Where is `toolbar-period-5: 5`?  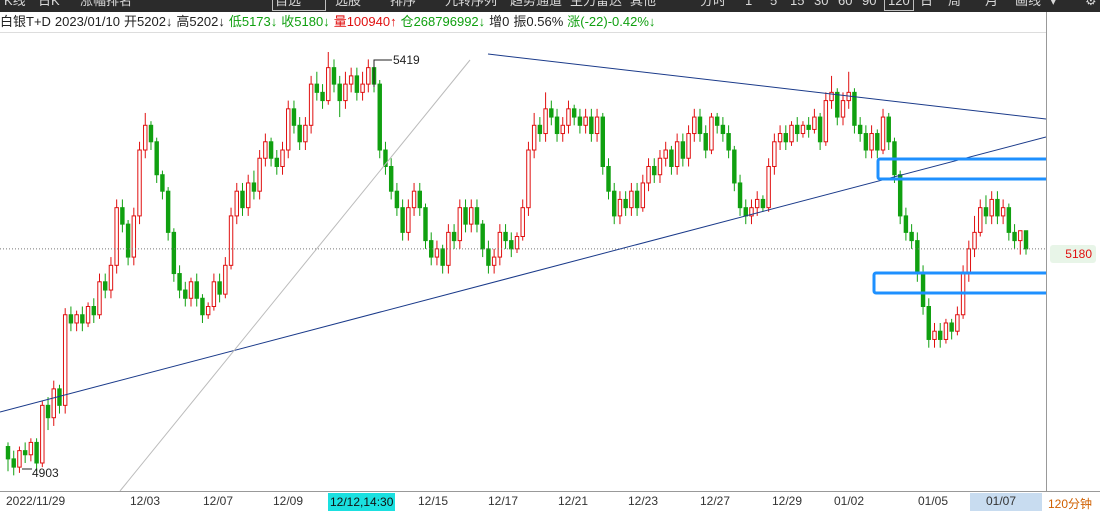
toolbar-period-5: 5 is located at coordinates (774, 4).